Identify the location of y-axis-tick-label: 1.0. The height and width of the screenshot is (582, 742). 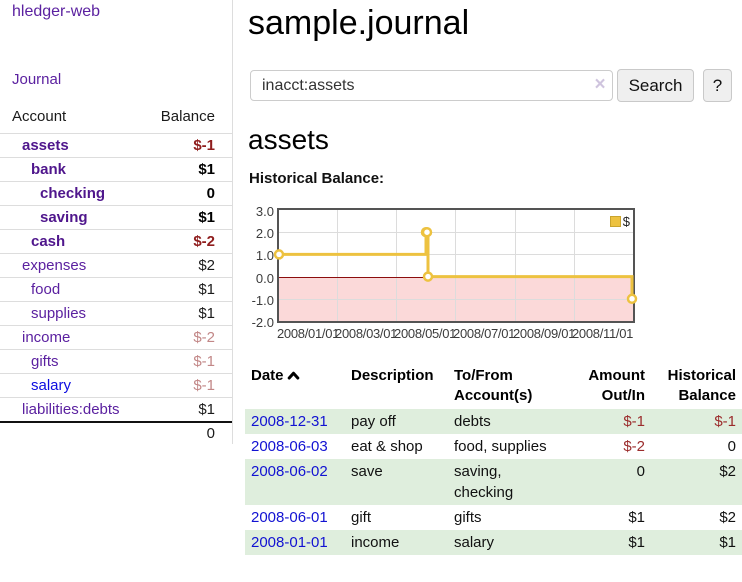
(264, 256).